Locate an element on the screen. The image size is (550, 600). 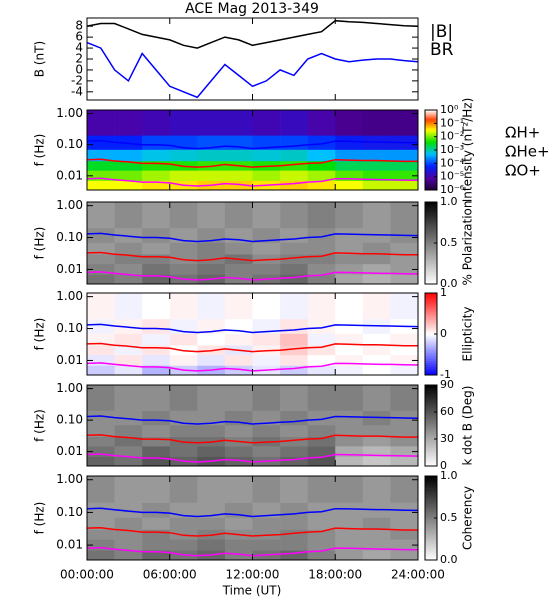
x-tick-label: 00:00:00 is located at coordinates (87, 575).